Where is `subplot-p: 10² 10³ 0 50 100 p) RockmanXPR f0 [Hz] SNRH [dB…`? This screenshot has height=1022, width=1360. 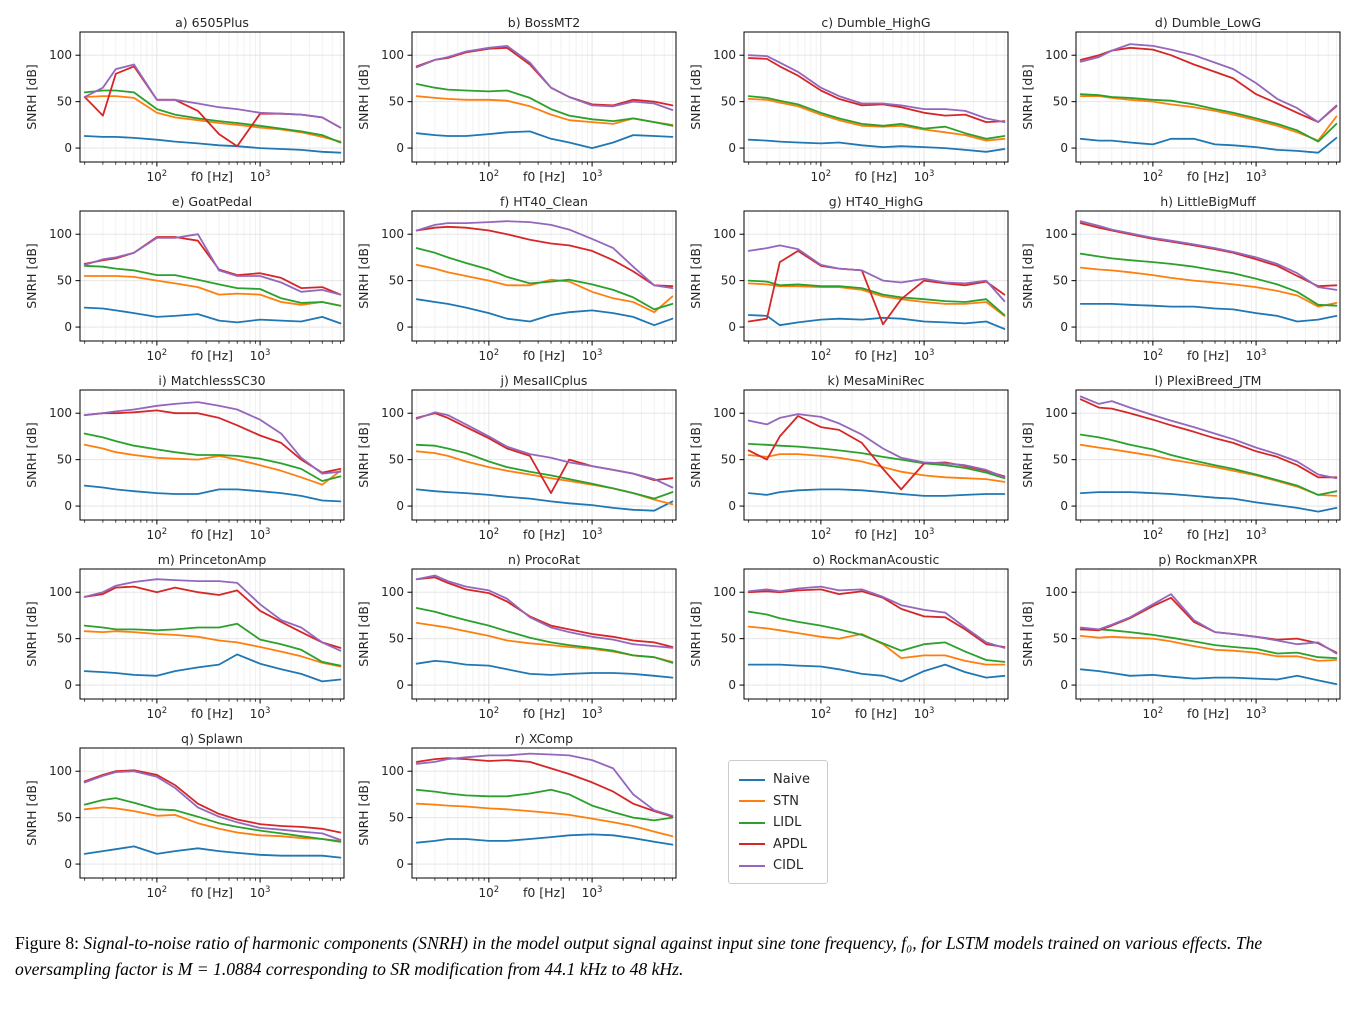
subplot-p: 10² 10³ 0 50 100 p) RockmanXPR f0 [Hz] SNRH [dB… is located at coordinates (1183, 638).